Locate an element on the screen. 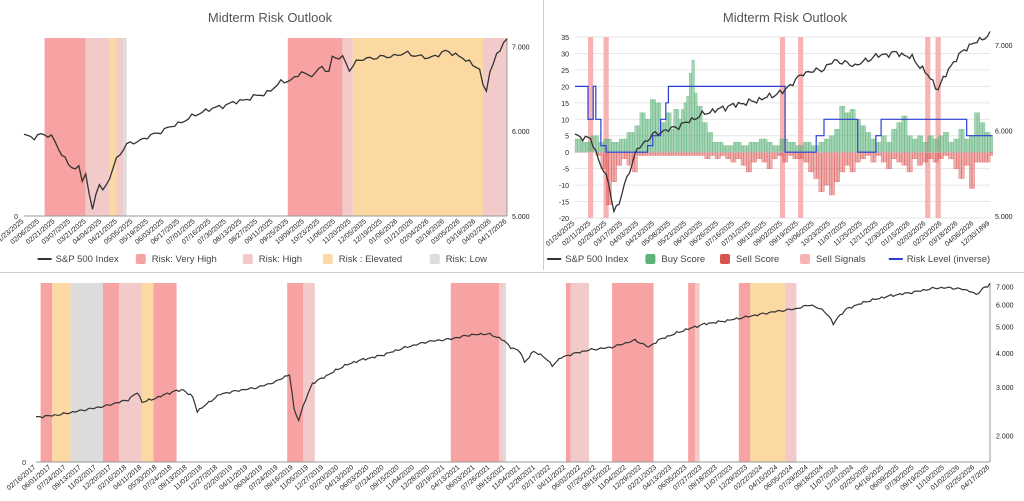 Image resolution: width=1024 pixels, height=501 pixels. legend-label: Risk: Low is located at coordinates (466, 259).